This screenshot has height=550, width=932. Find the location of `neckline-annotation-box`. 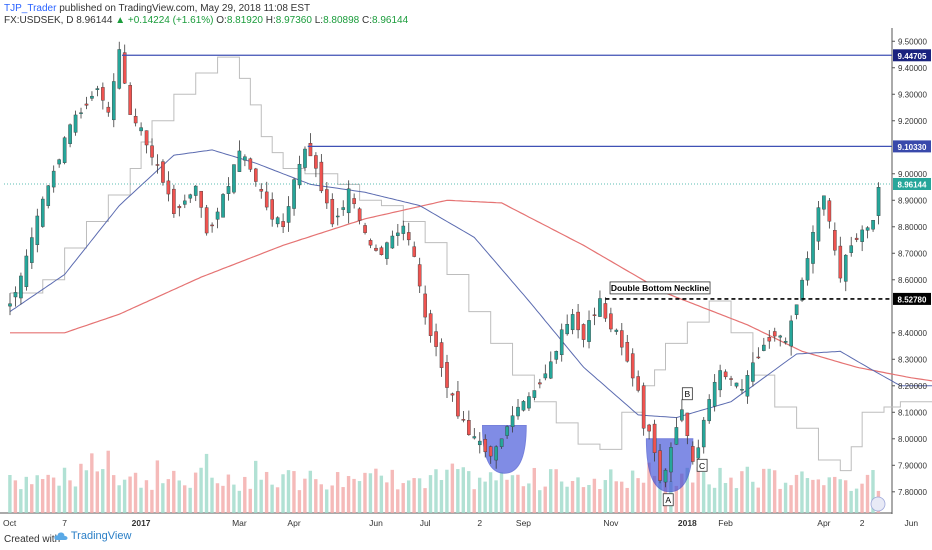

neckline-annotation-box is located at coordinates (660, 288).